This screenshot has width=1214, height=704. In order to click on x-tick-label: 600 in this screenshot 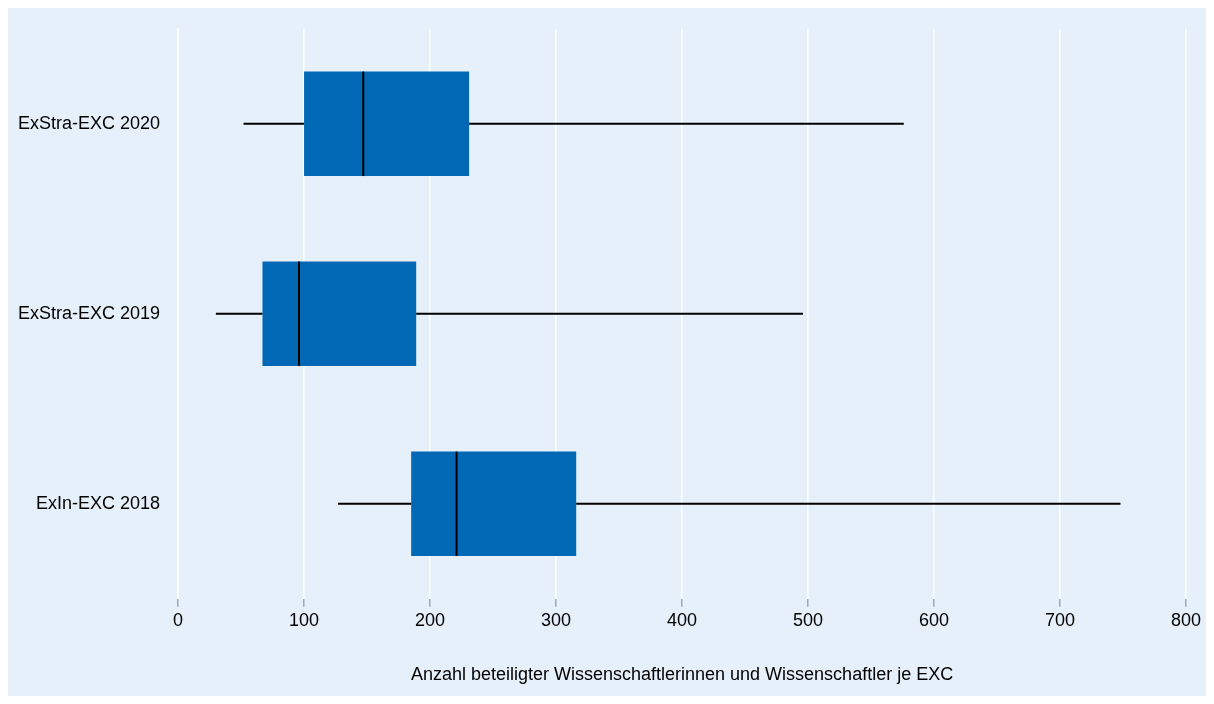, I will do `click(934, 619)`.